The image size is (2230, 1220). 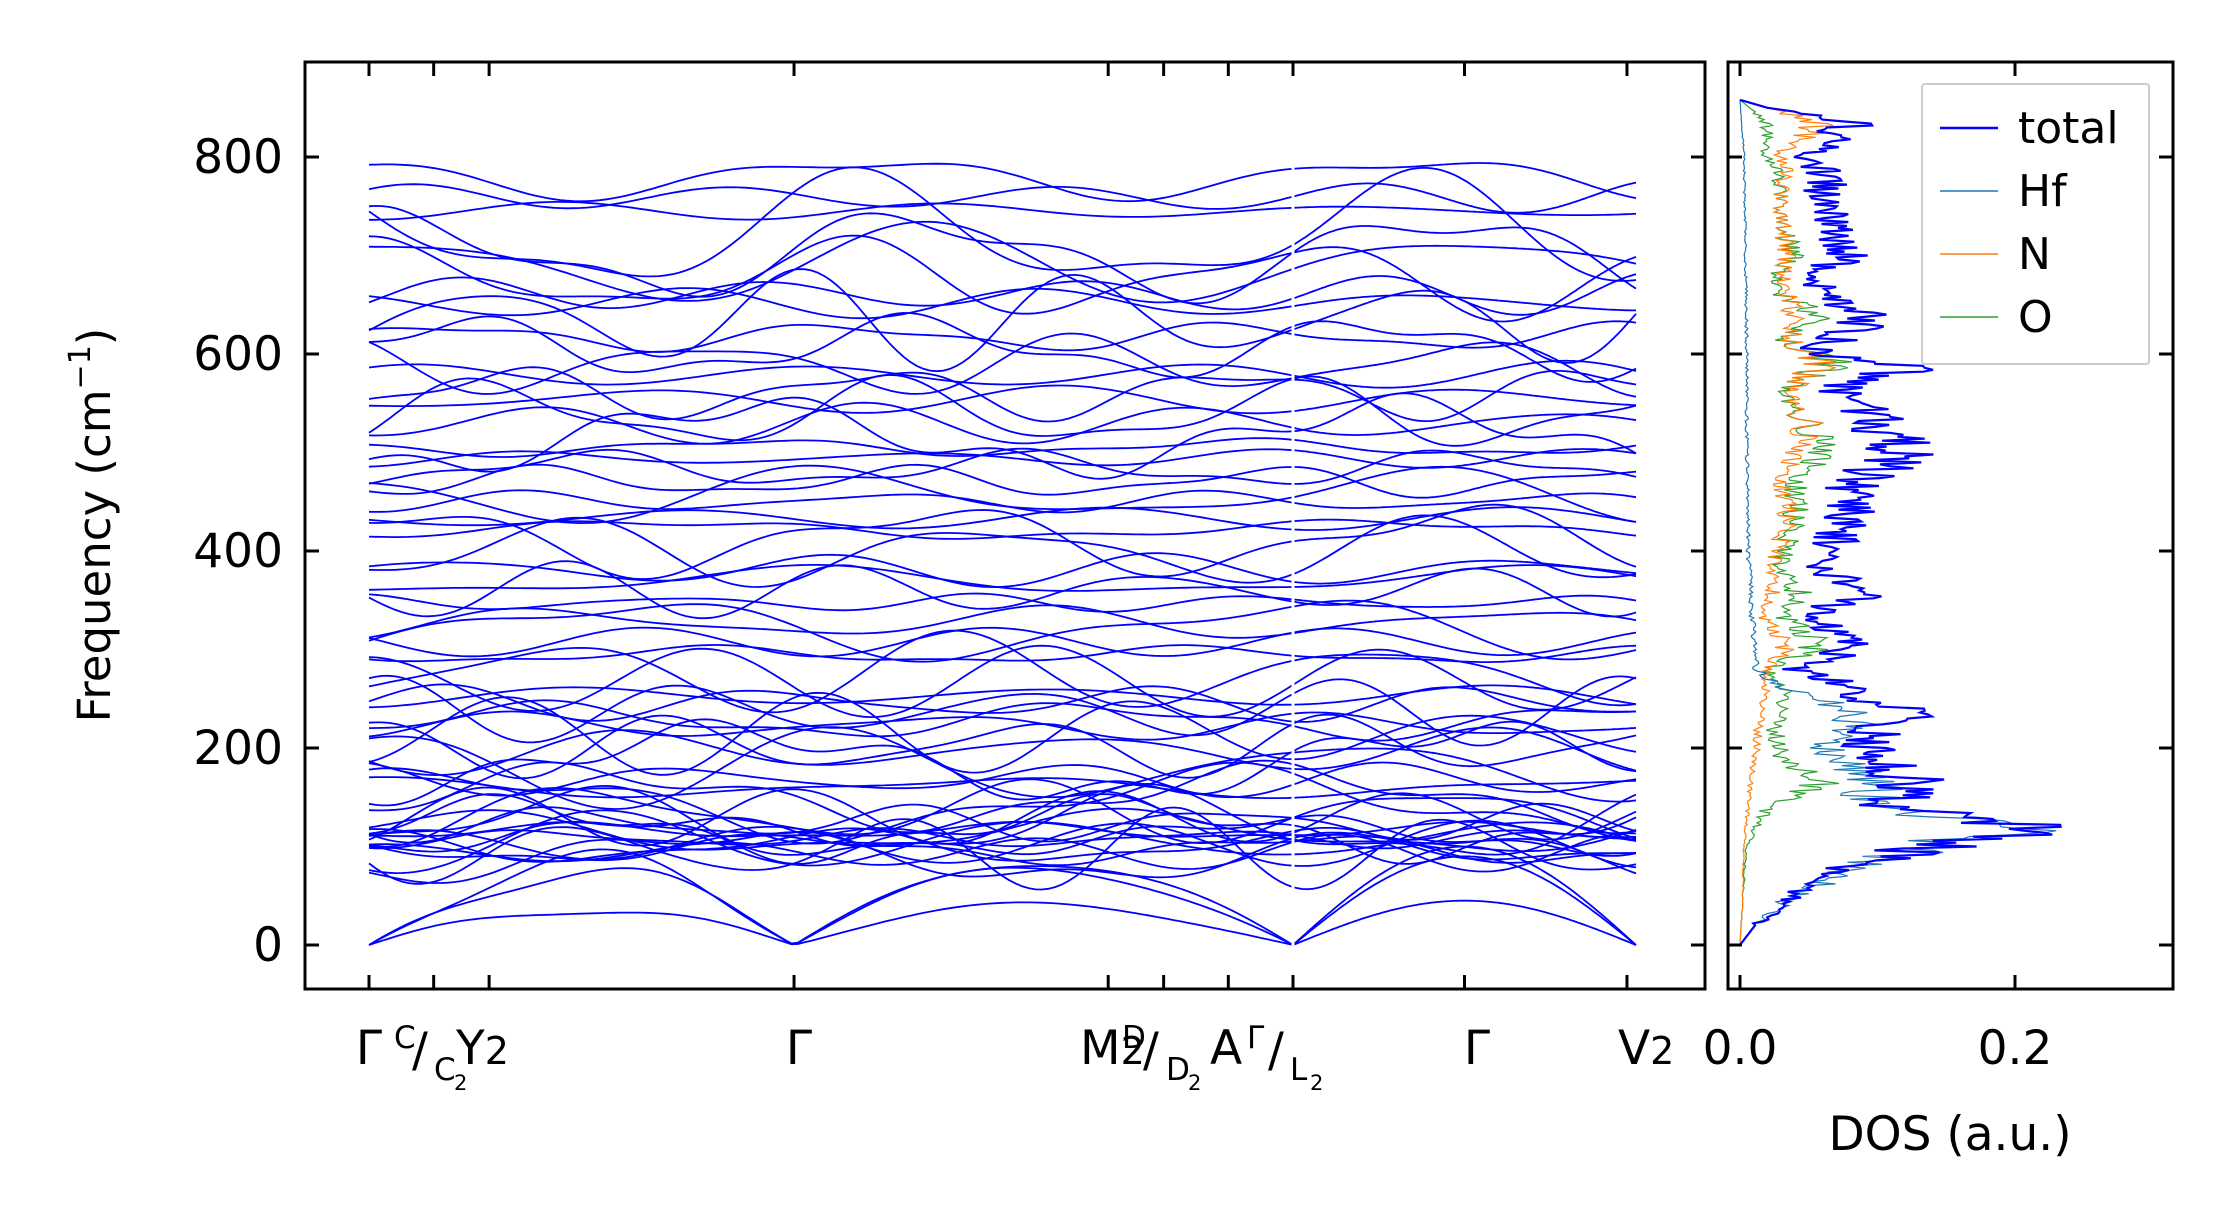 What do you see at coordinates (1256, 1038) in the screenshot?
I see `kpoint-label-gamma-top: Γ` at bounding box center [1256, 1038].